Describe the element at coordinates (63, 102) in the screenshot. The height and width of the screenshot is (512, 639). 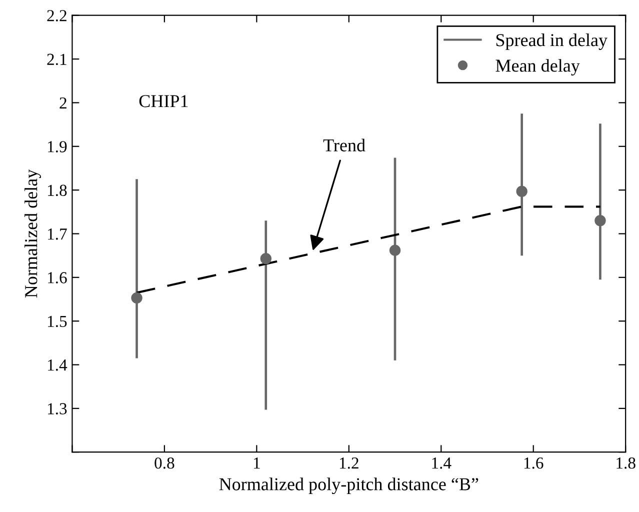
I see `y-tick-label: 2` at that location.